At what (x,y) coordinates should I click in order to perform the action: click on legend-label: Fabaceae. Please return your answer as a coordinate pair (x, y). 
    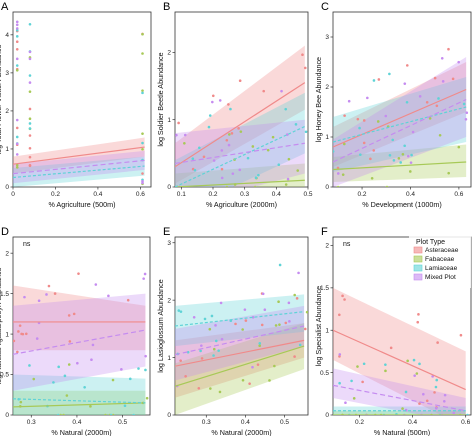
    Looking at the image, I should click on (440, 259).